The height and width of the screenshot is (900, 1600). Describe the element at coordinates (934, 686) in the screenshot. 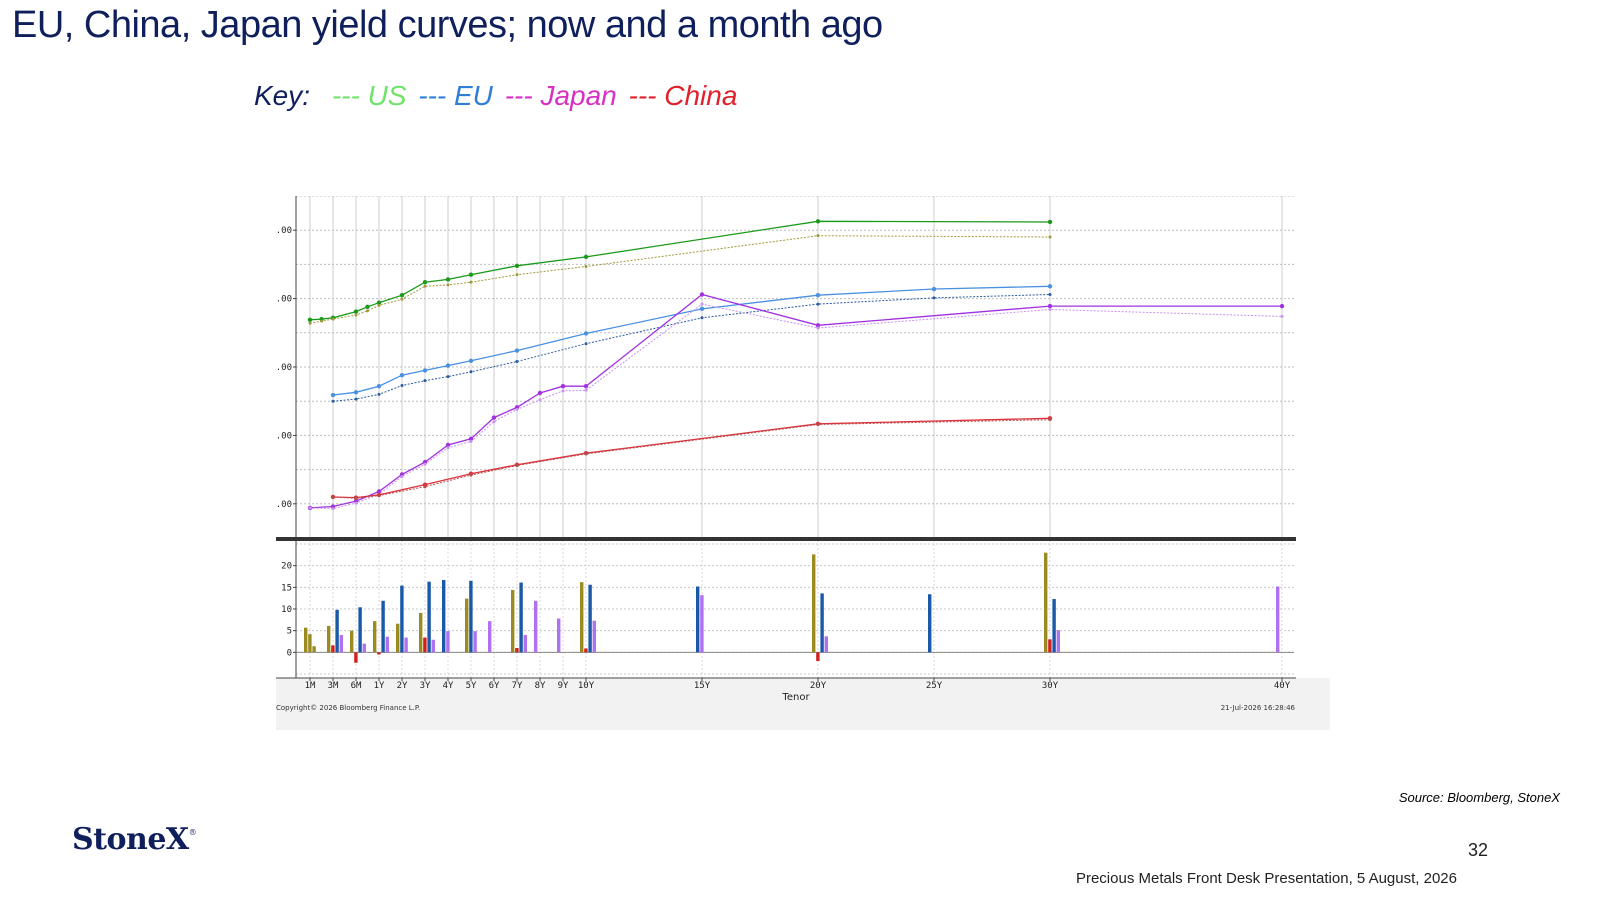

I see `x-tick-label: 25Y` at that location.